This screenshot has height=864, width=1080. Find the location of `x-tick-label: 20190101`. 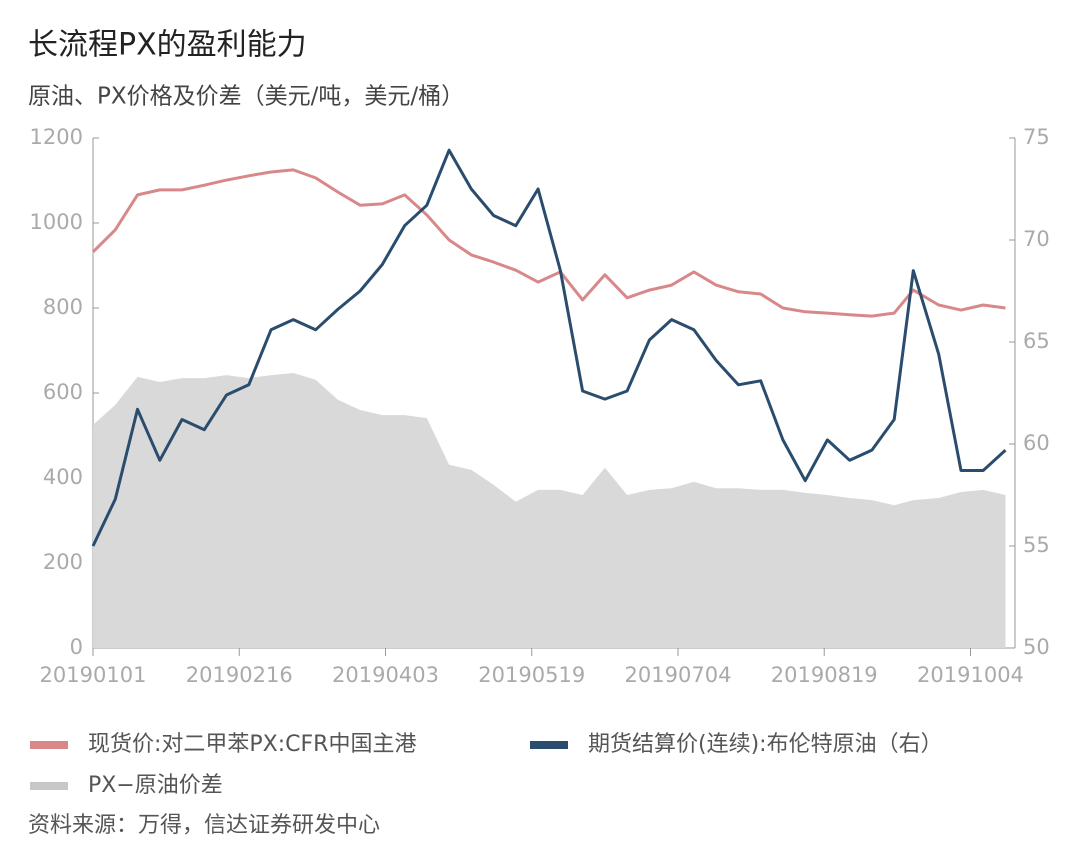

x-tick-label: 20190101 is located at coordinates (93, 675).